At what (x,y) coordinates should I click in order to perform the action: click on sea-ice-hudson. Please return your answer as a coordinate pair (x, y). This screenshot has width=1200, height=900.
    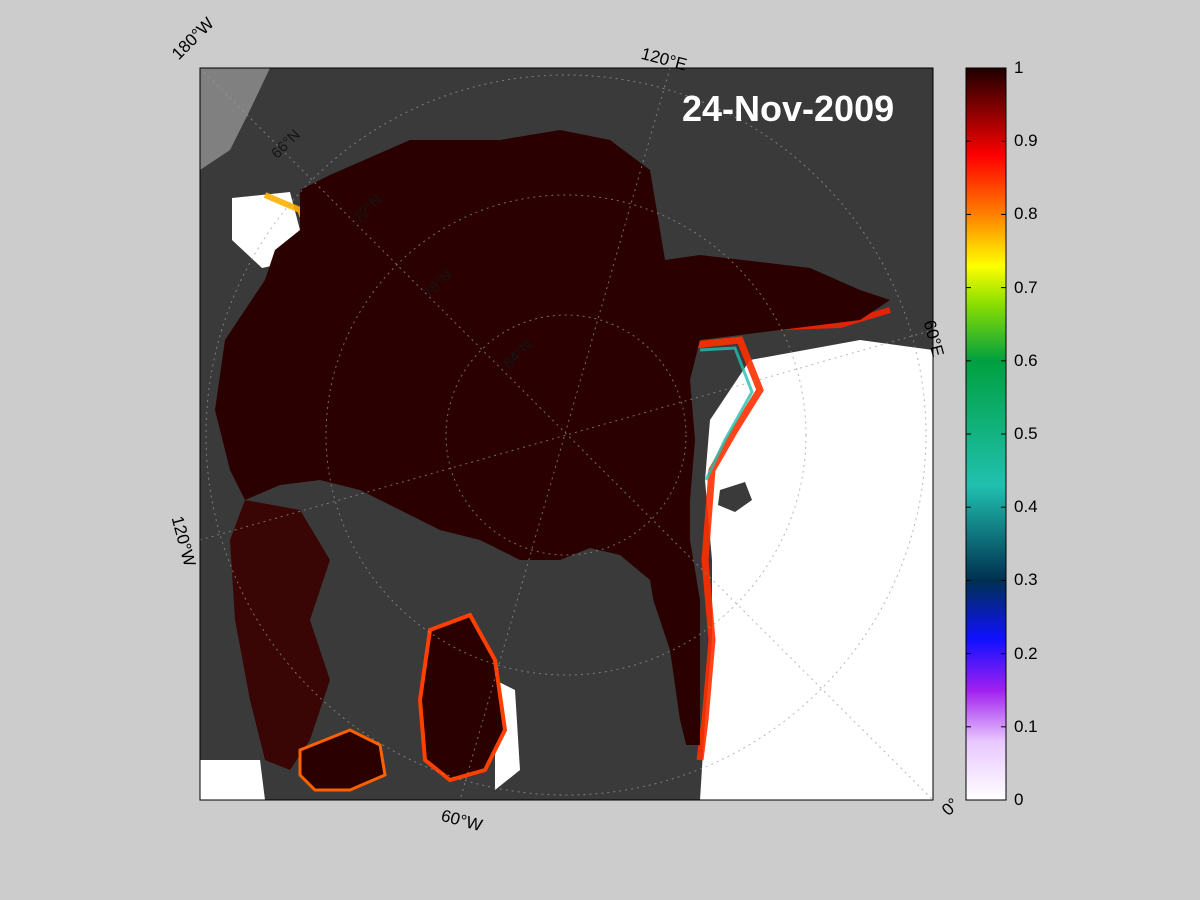
    Looking at the image, I should click on (342, 760).